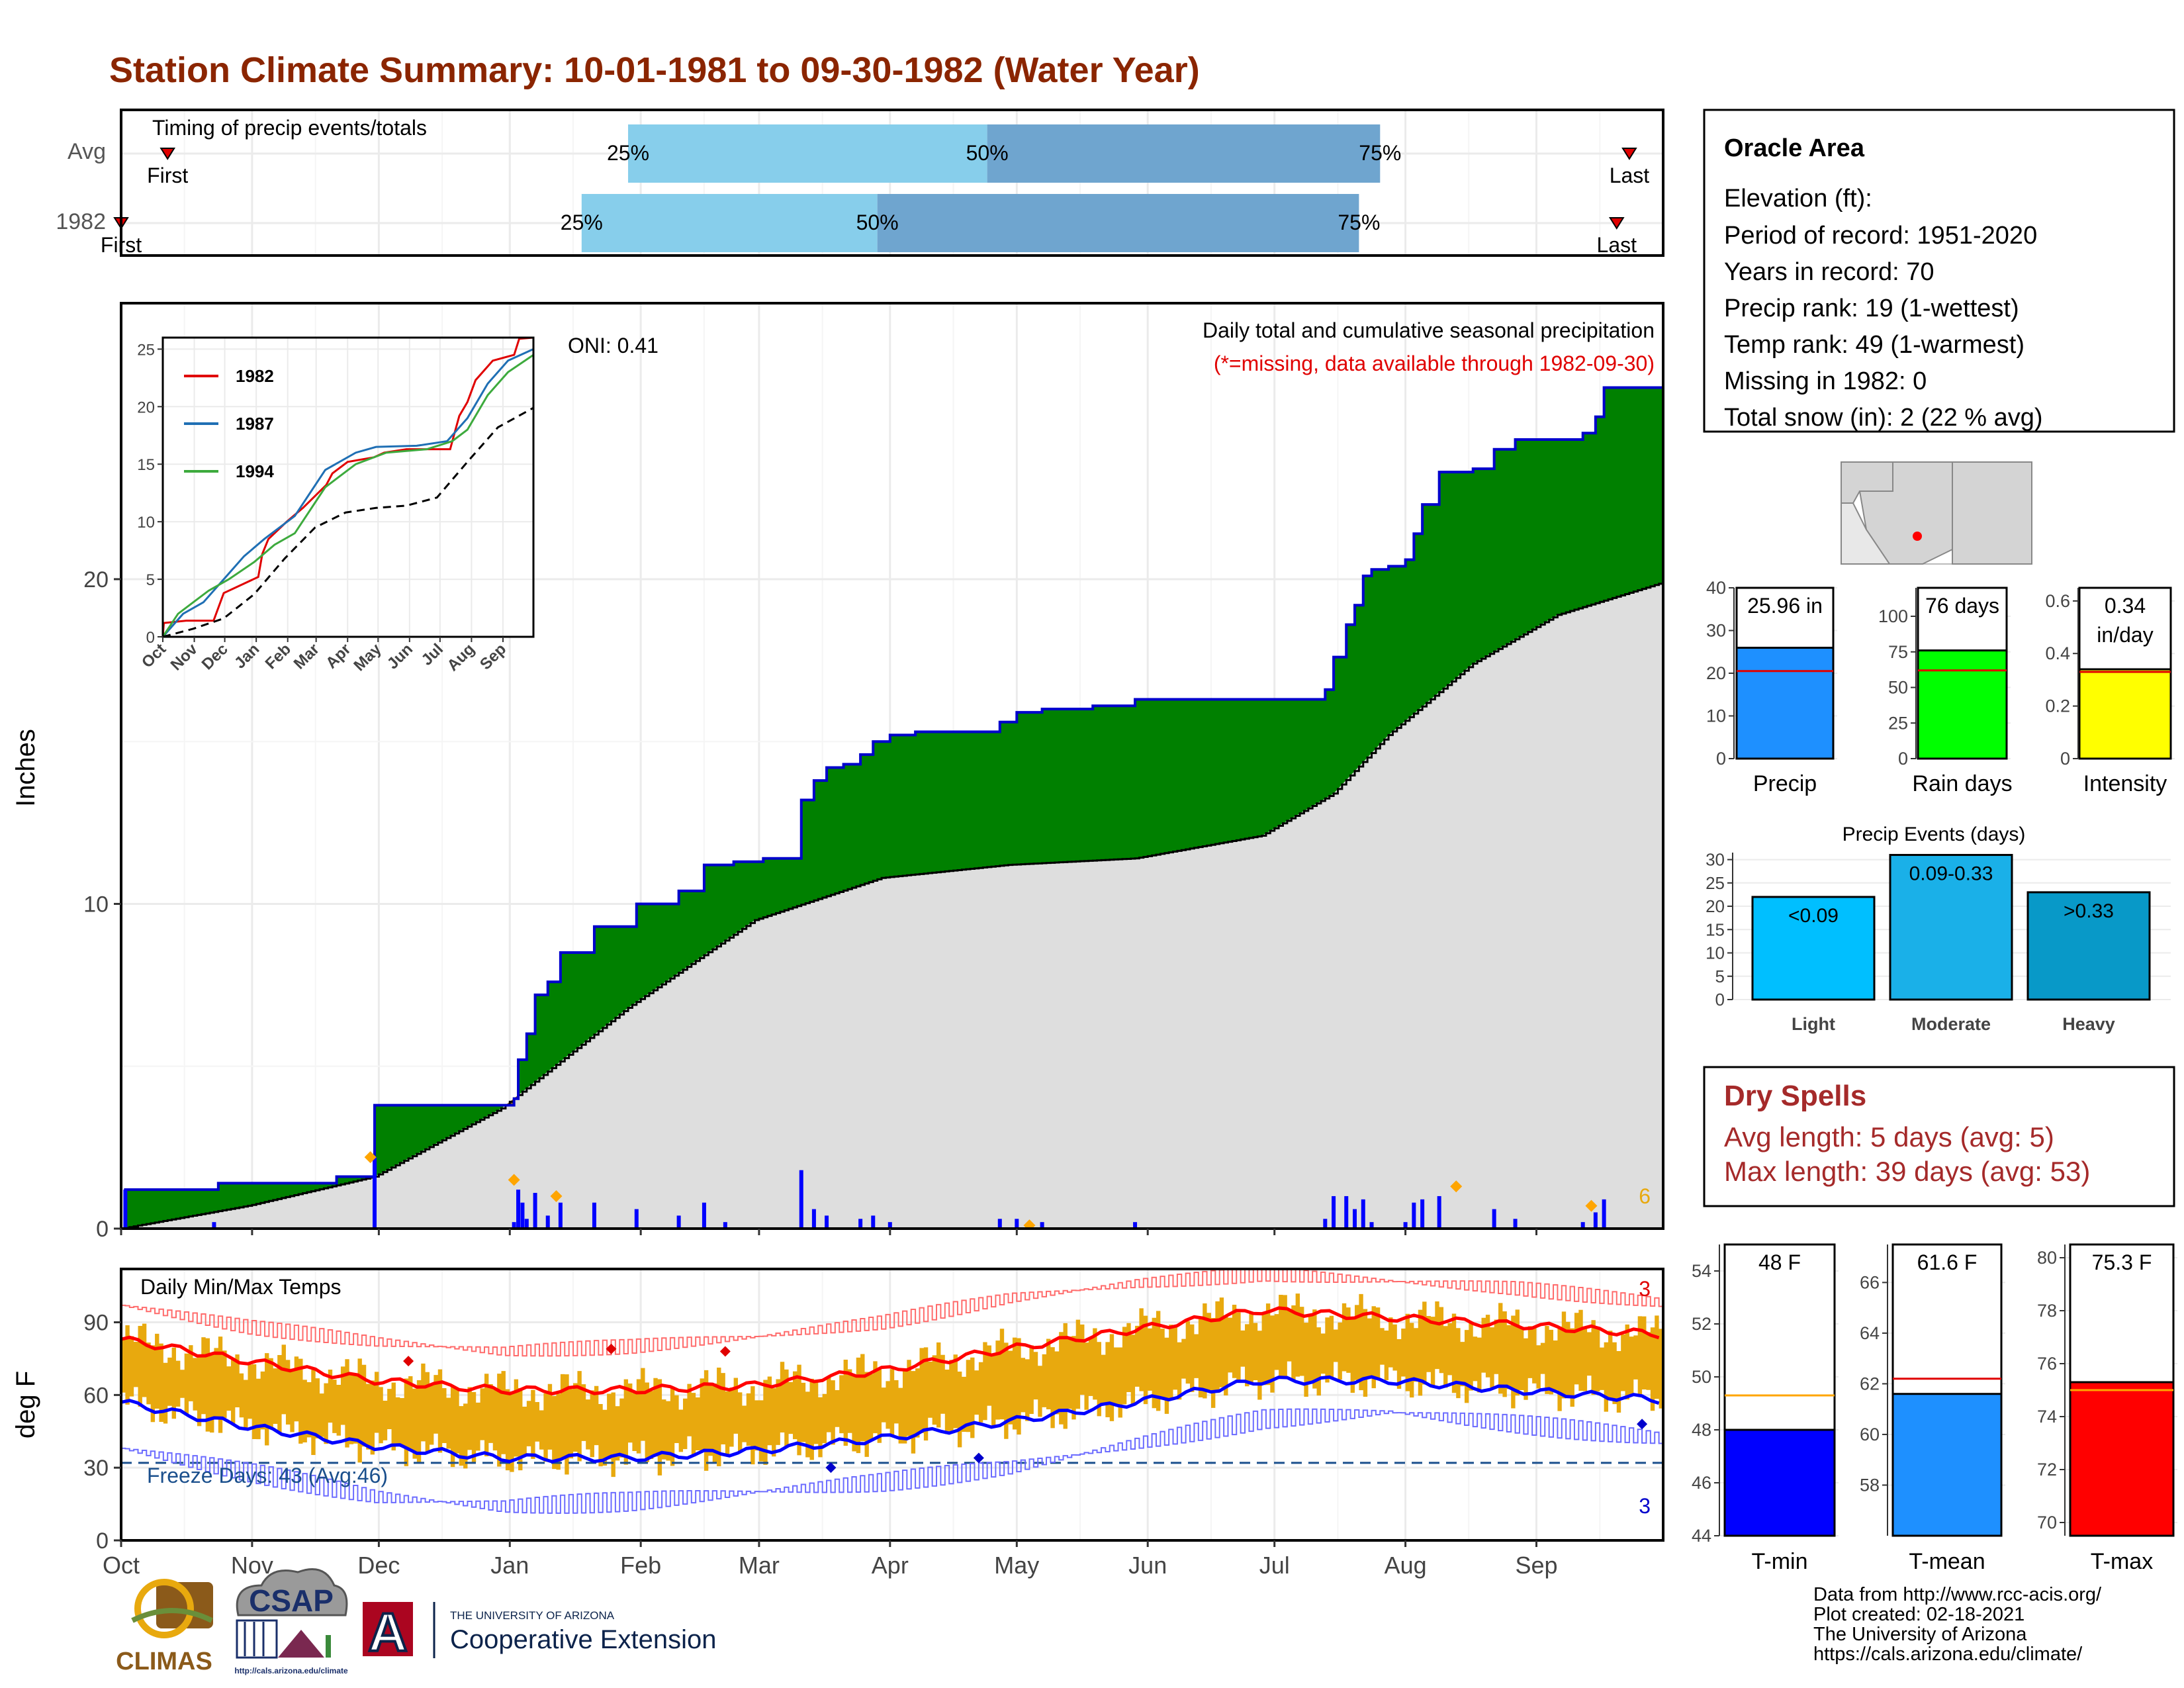 The height and width of the screenshot is (1688, 2184). Describe the element at coordinates (2047, 1469) in the screenshot. I see `temp-mean-t-max-y-tick-label: 72` at that location.